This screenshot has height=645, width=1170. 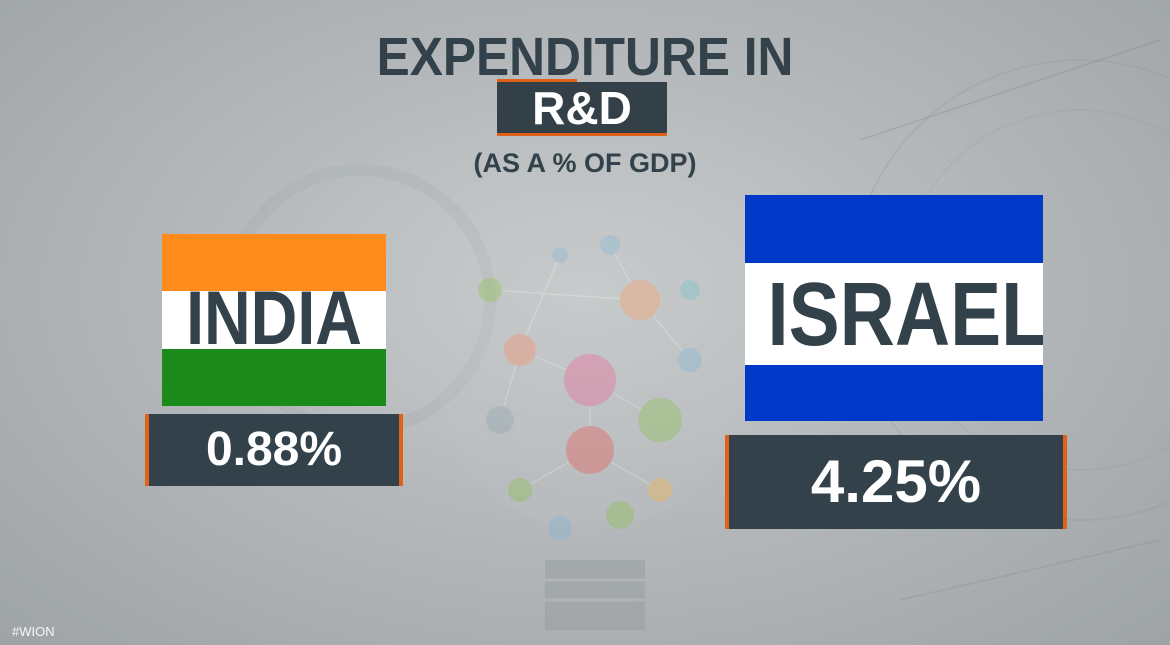 I want to click on subtitle: (AS A % OF GDP), so click(x=585, y=163).